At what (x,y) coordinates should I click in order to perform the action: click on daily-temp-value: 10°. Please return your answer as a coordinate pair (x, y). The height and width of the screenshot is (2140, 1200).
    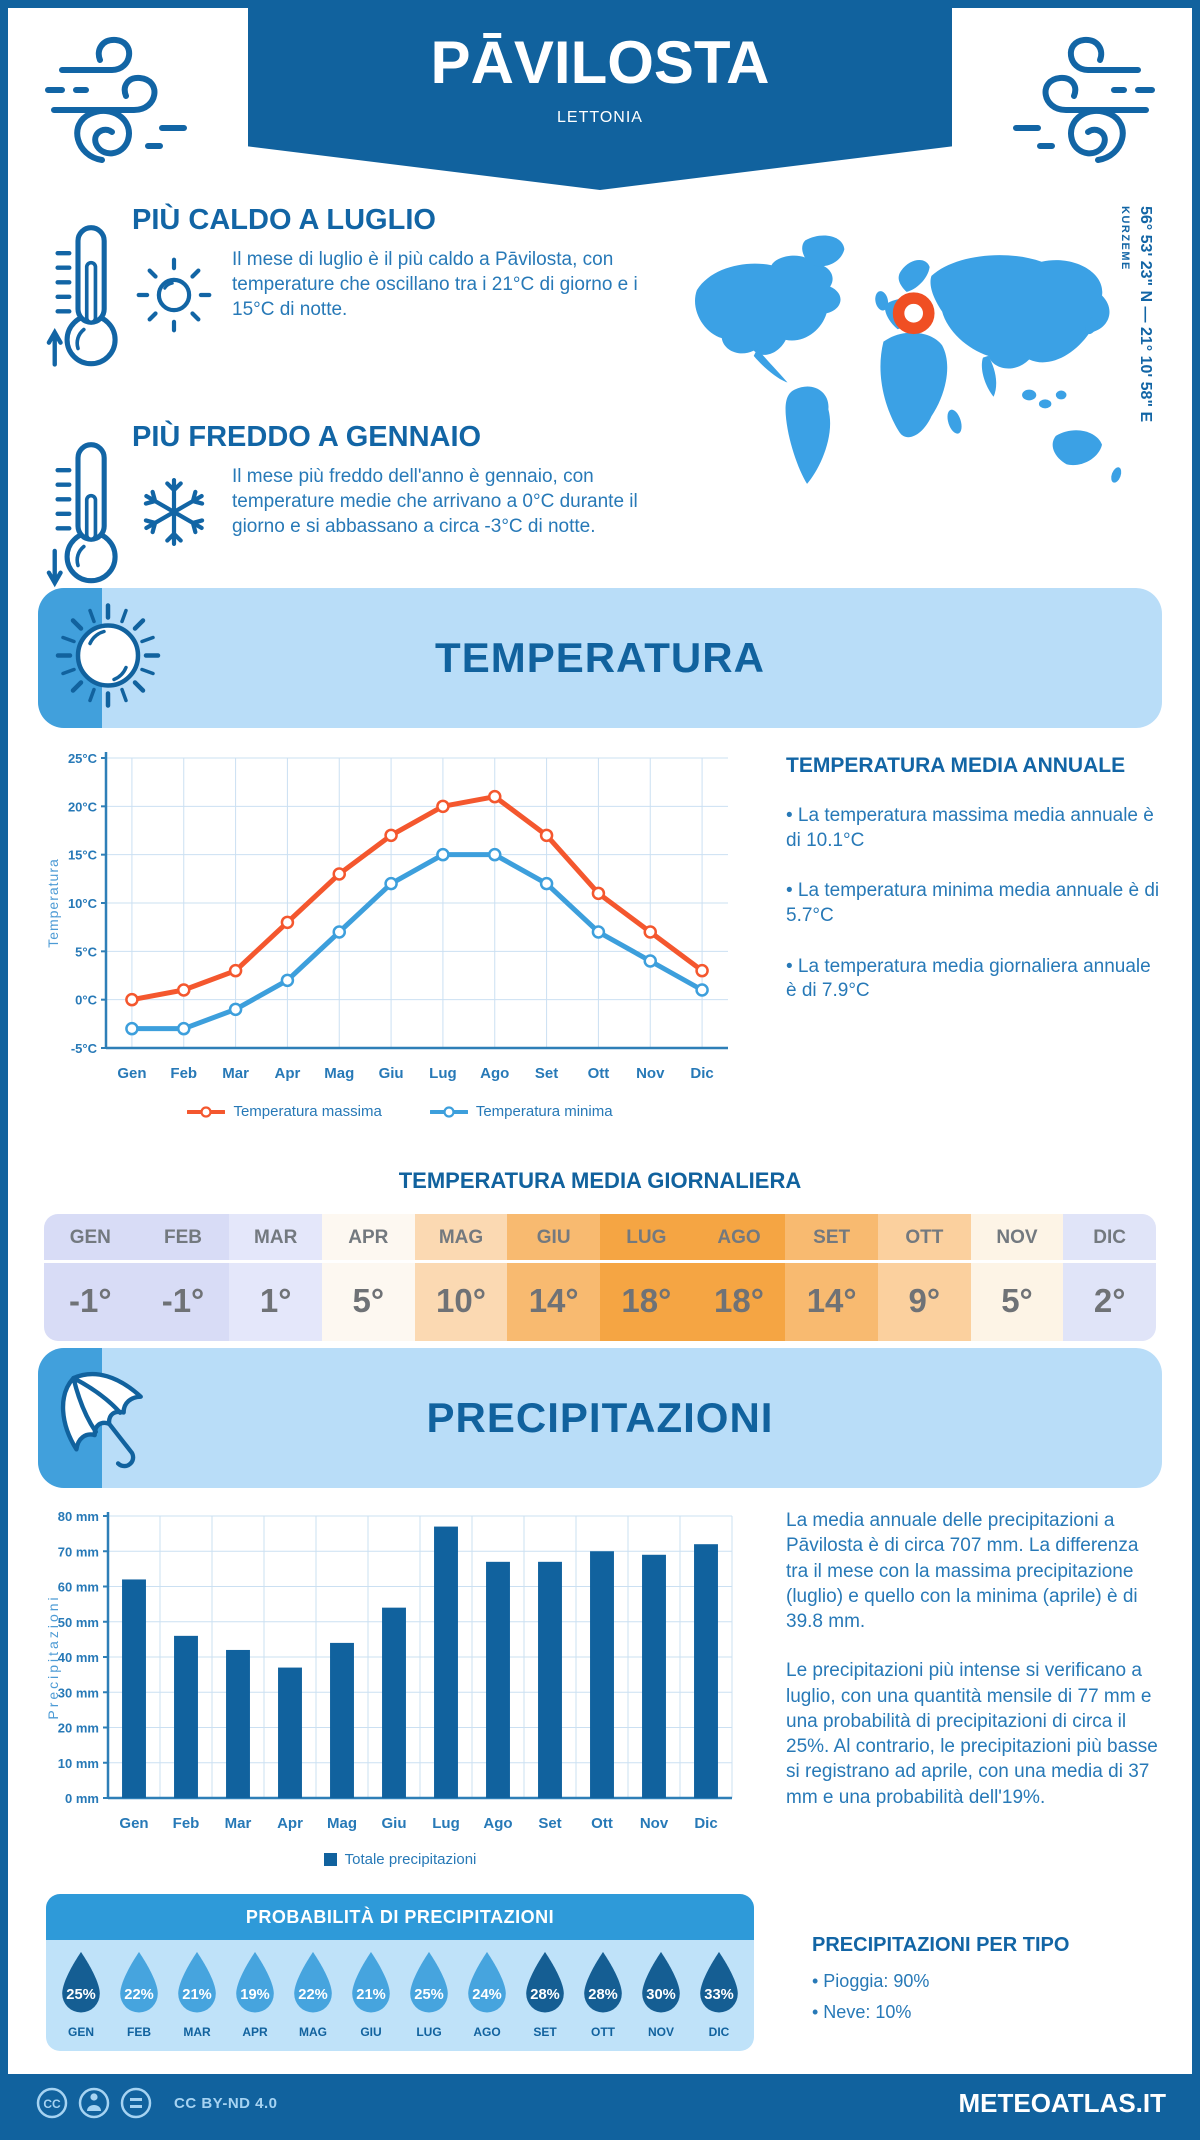
    Looking at the image, I should click on (461, 1302).